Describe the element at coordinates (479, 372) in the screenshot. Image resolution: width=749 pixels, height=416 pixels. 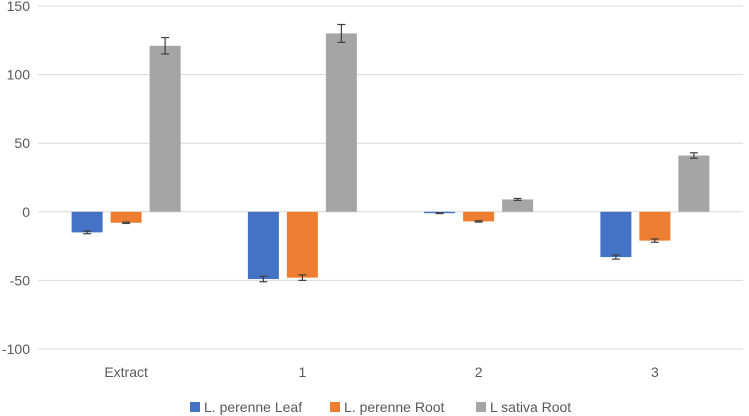
I see `x-tick-label: 2` at that location.